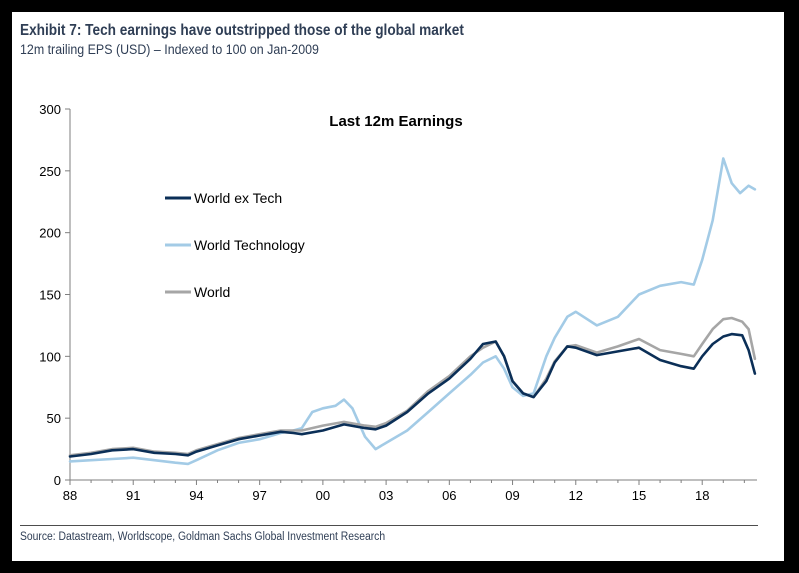 The image size is (799, 573). I want to click on y-tick-label: 250, so click(50, 171).